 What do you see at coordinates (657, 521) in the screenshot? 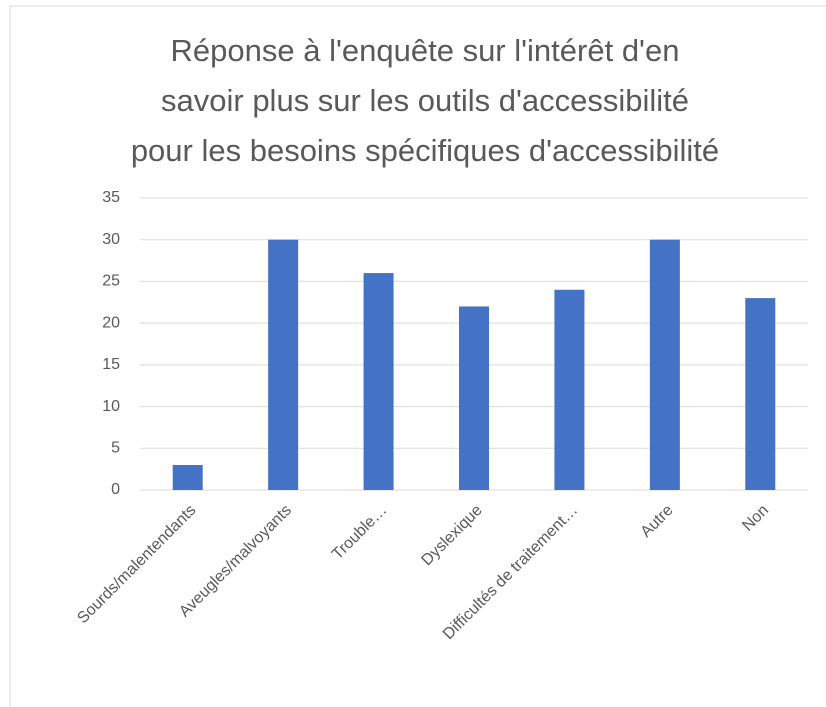
I see `x-tick-label: Autre` at bounding box center [657, 521].